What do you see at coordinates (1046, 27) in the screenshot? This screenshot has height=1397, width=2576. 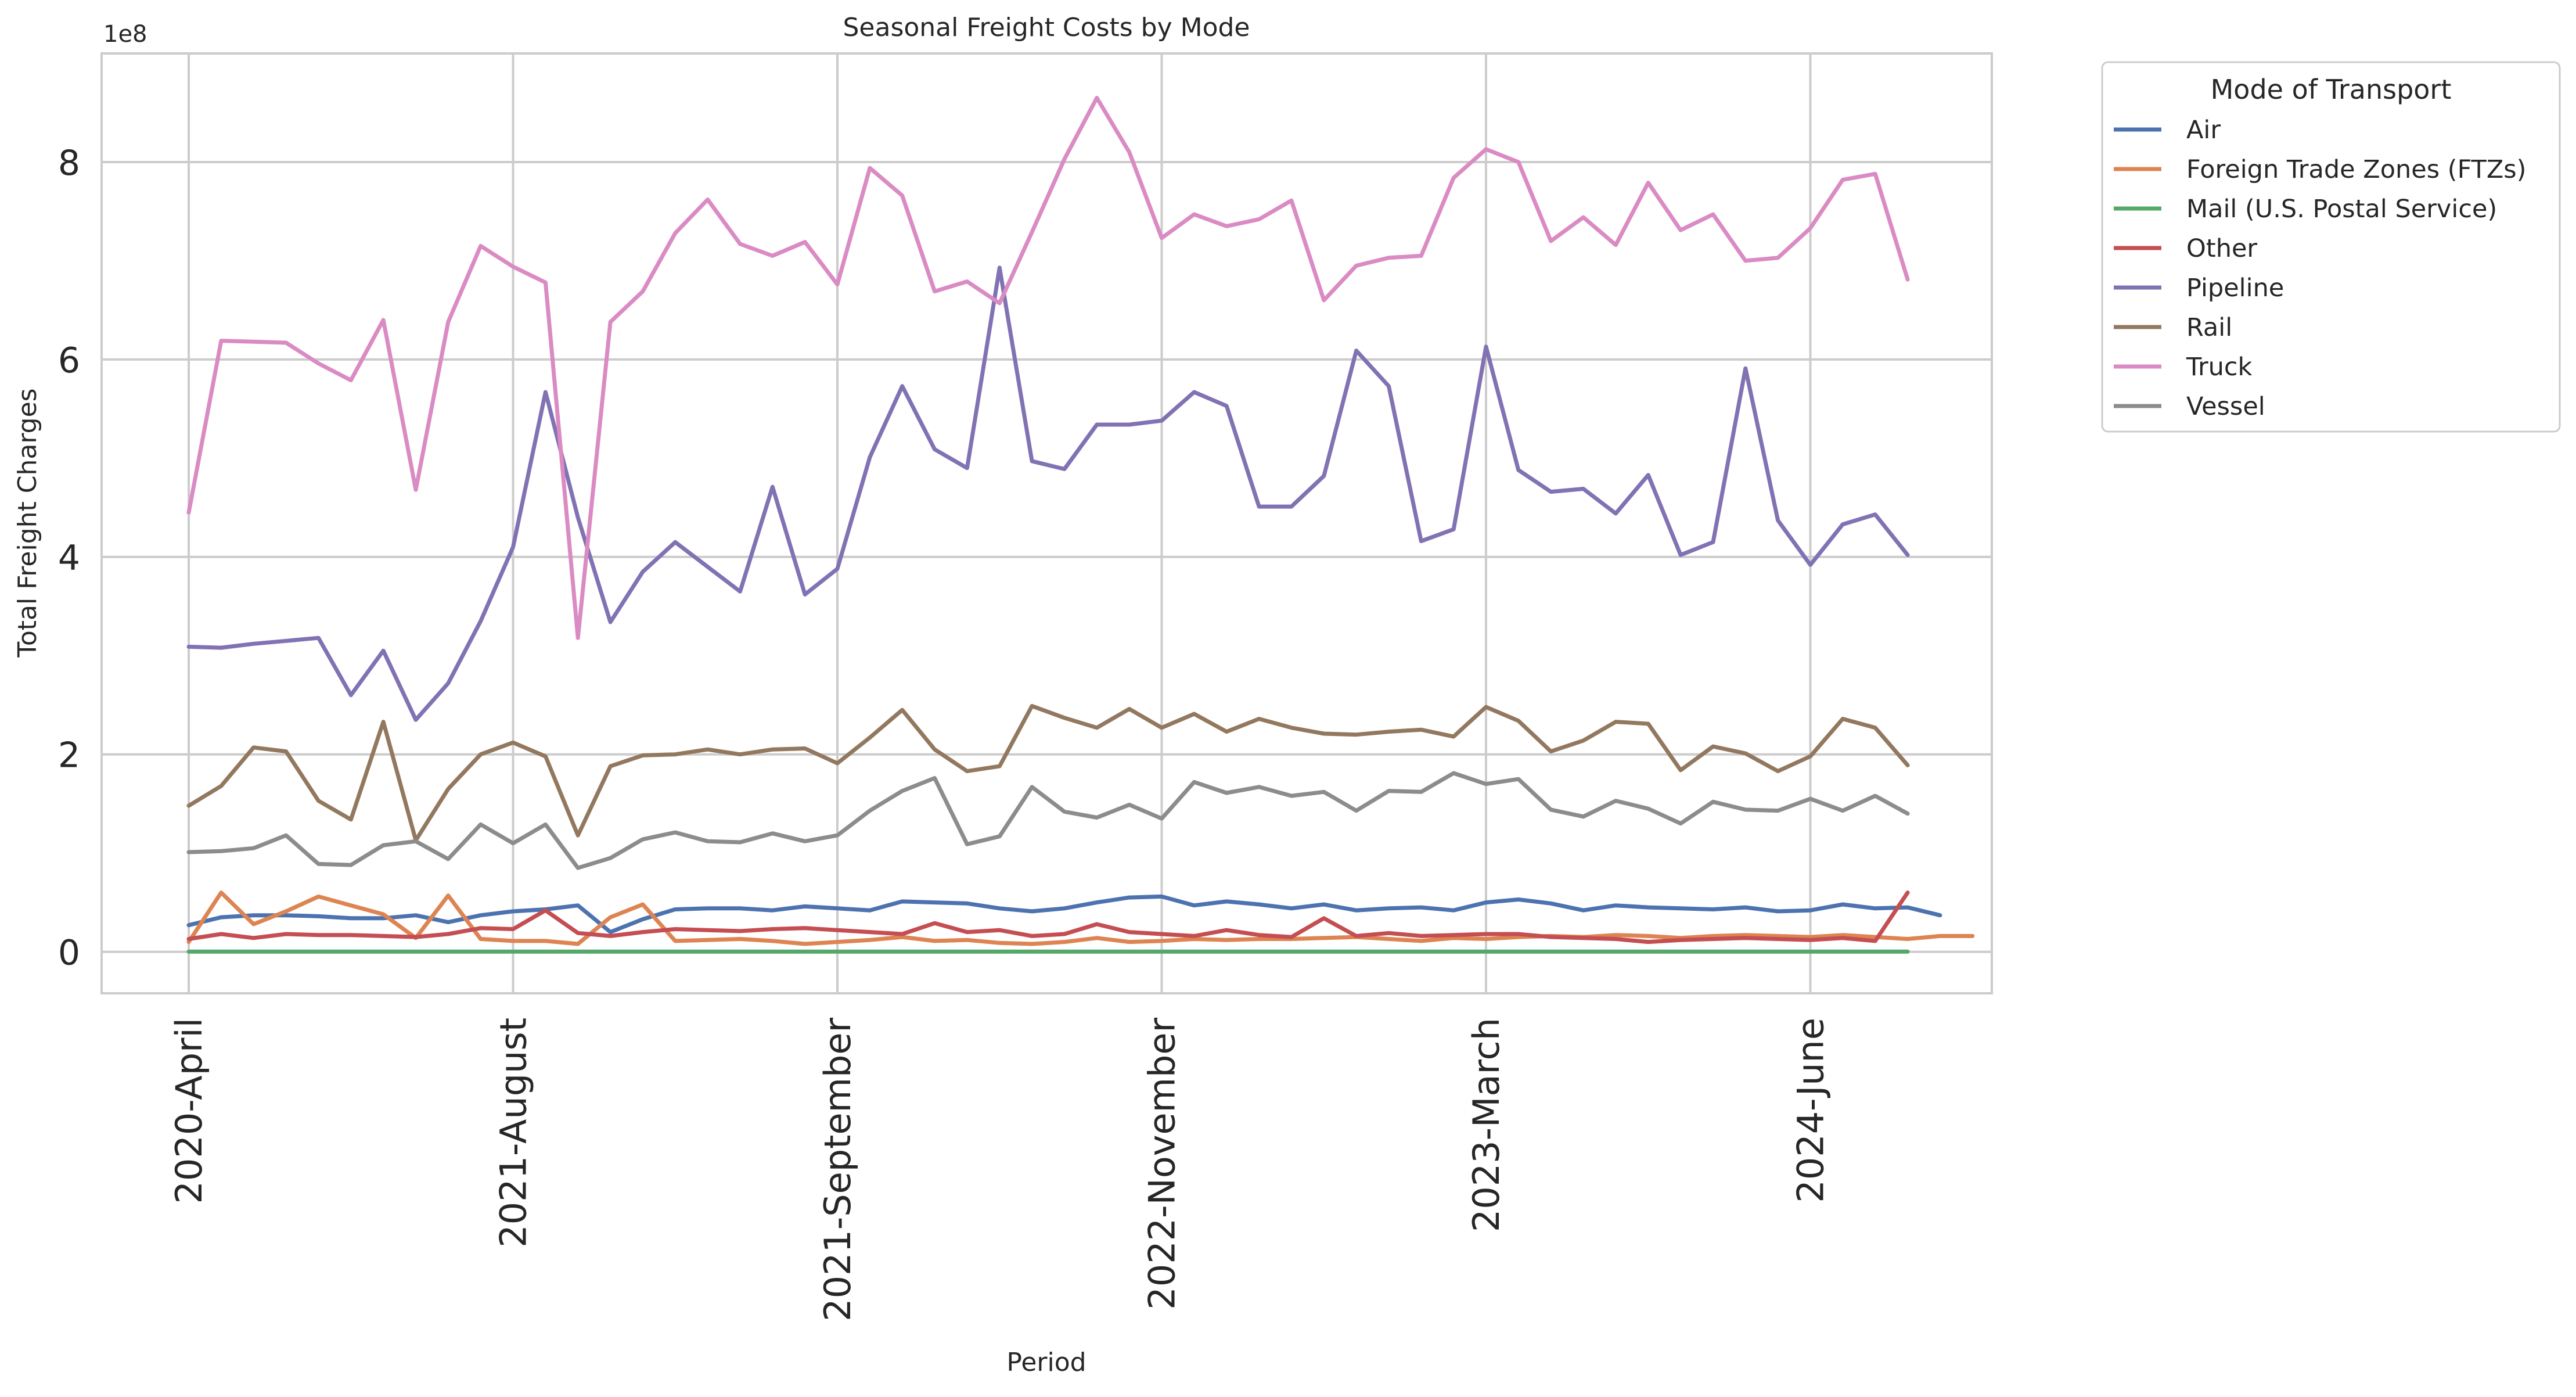 I see `chart-title: Seasonal Freight Costs by Mode` at bounding box center [1046, 27].